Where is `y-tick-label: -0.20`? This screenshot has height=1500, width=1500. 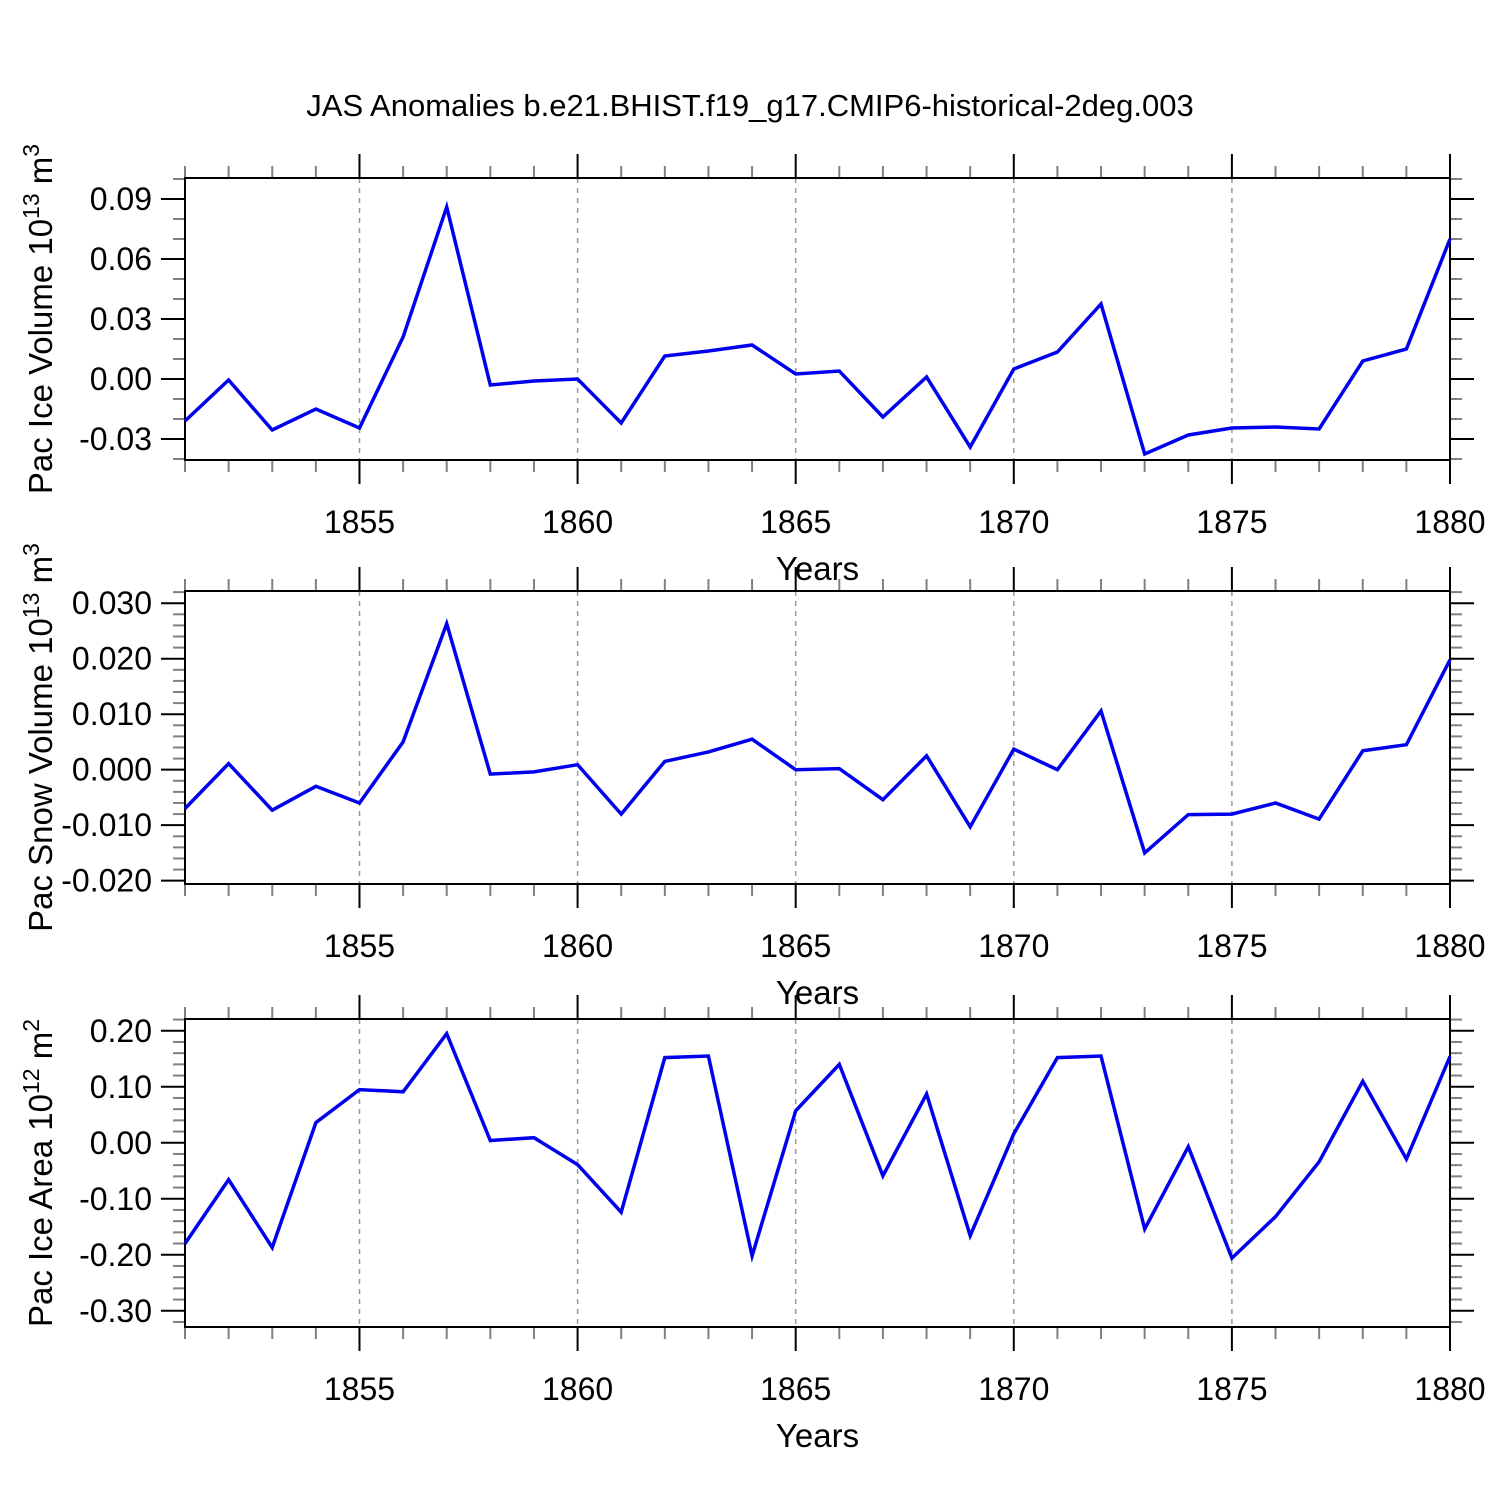
y-tick-label: -0.20 is located at coordinates (115, 1255).